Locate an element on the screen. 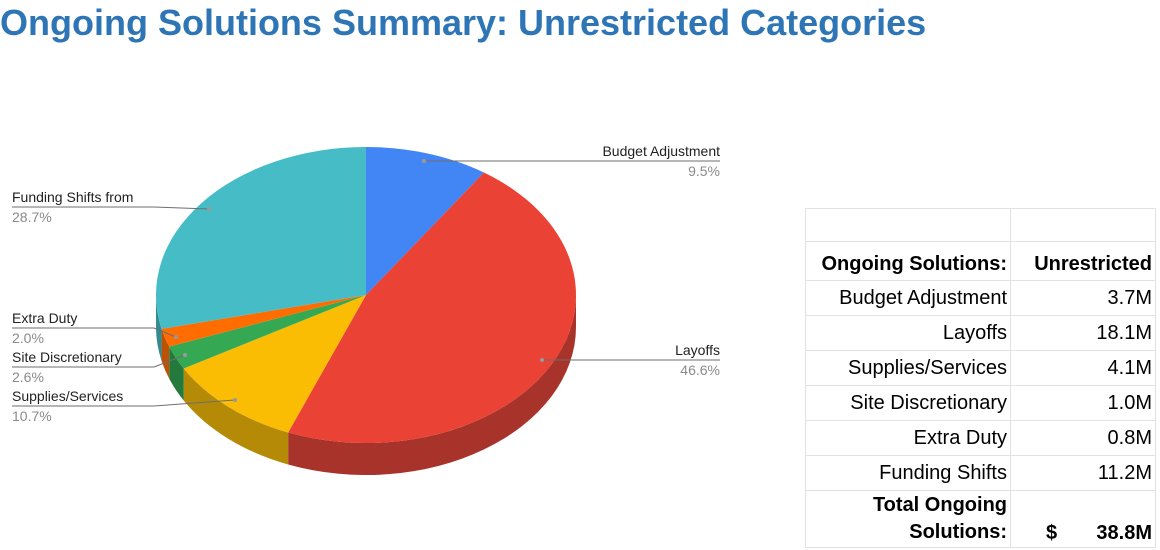 The image size is (1160, 550). leader-dot-site-discretionary is located at coordinates (185, 355).